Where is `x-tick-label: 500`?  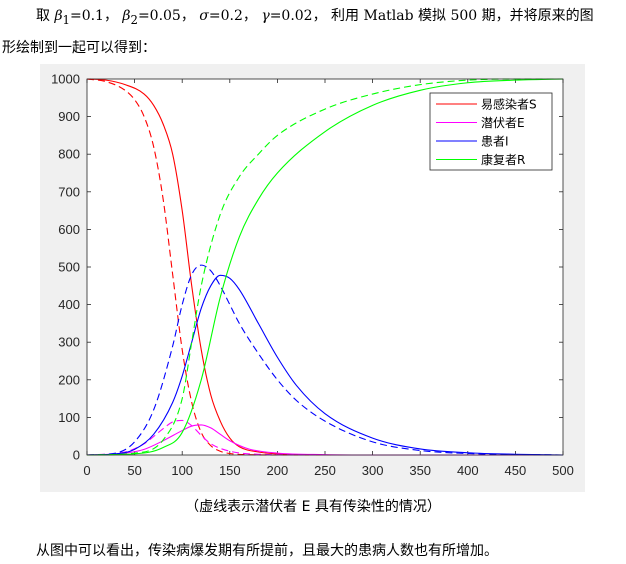 x-tick-label: 500 is located at coordinates (563, 470).